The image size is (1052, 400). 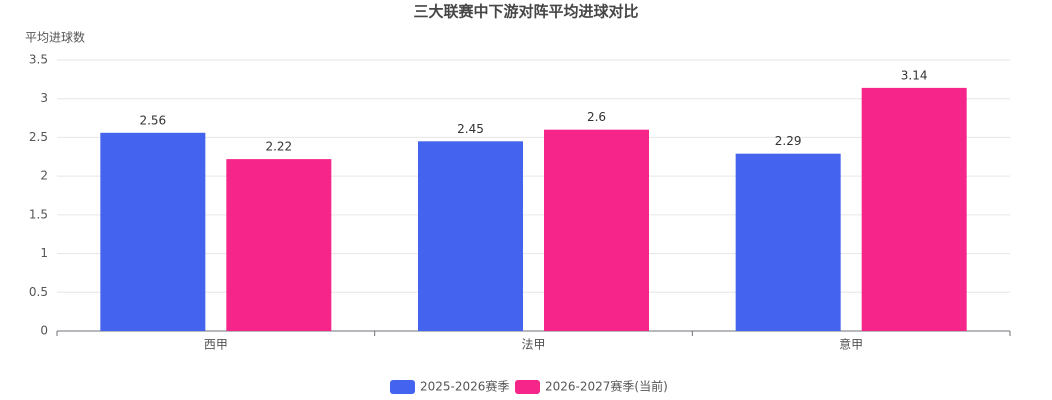 I want to click on value-label: 2.56, so click(x=152, y=120).